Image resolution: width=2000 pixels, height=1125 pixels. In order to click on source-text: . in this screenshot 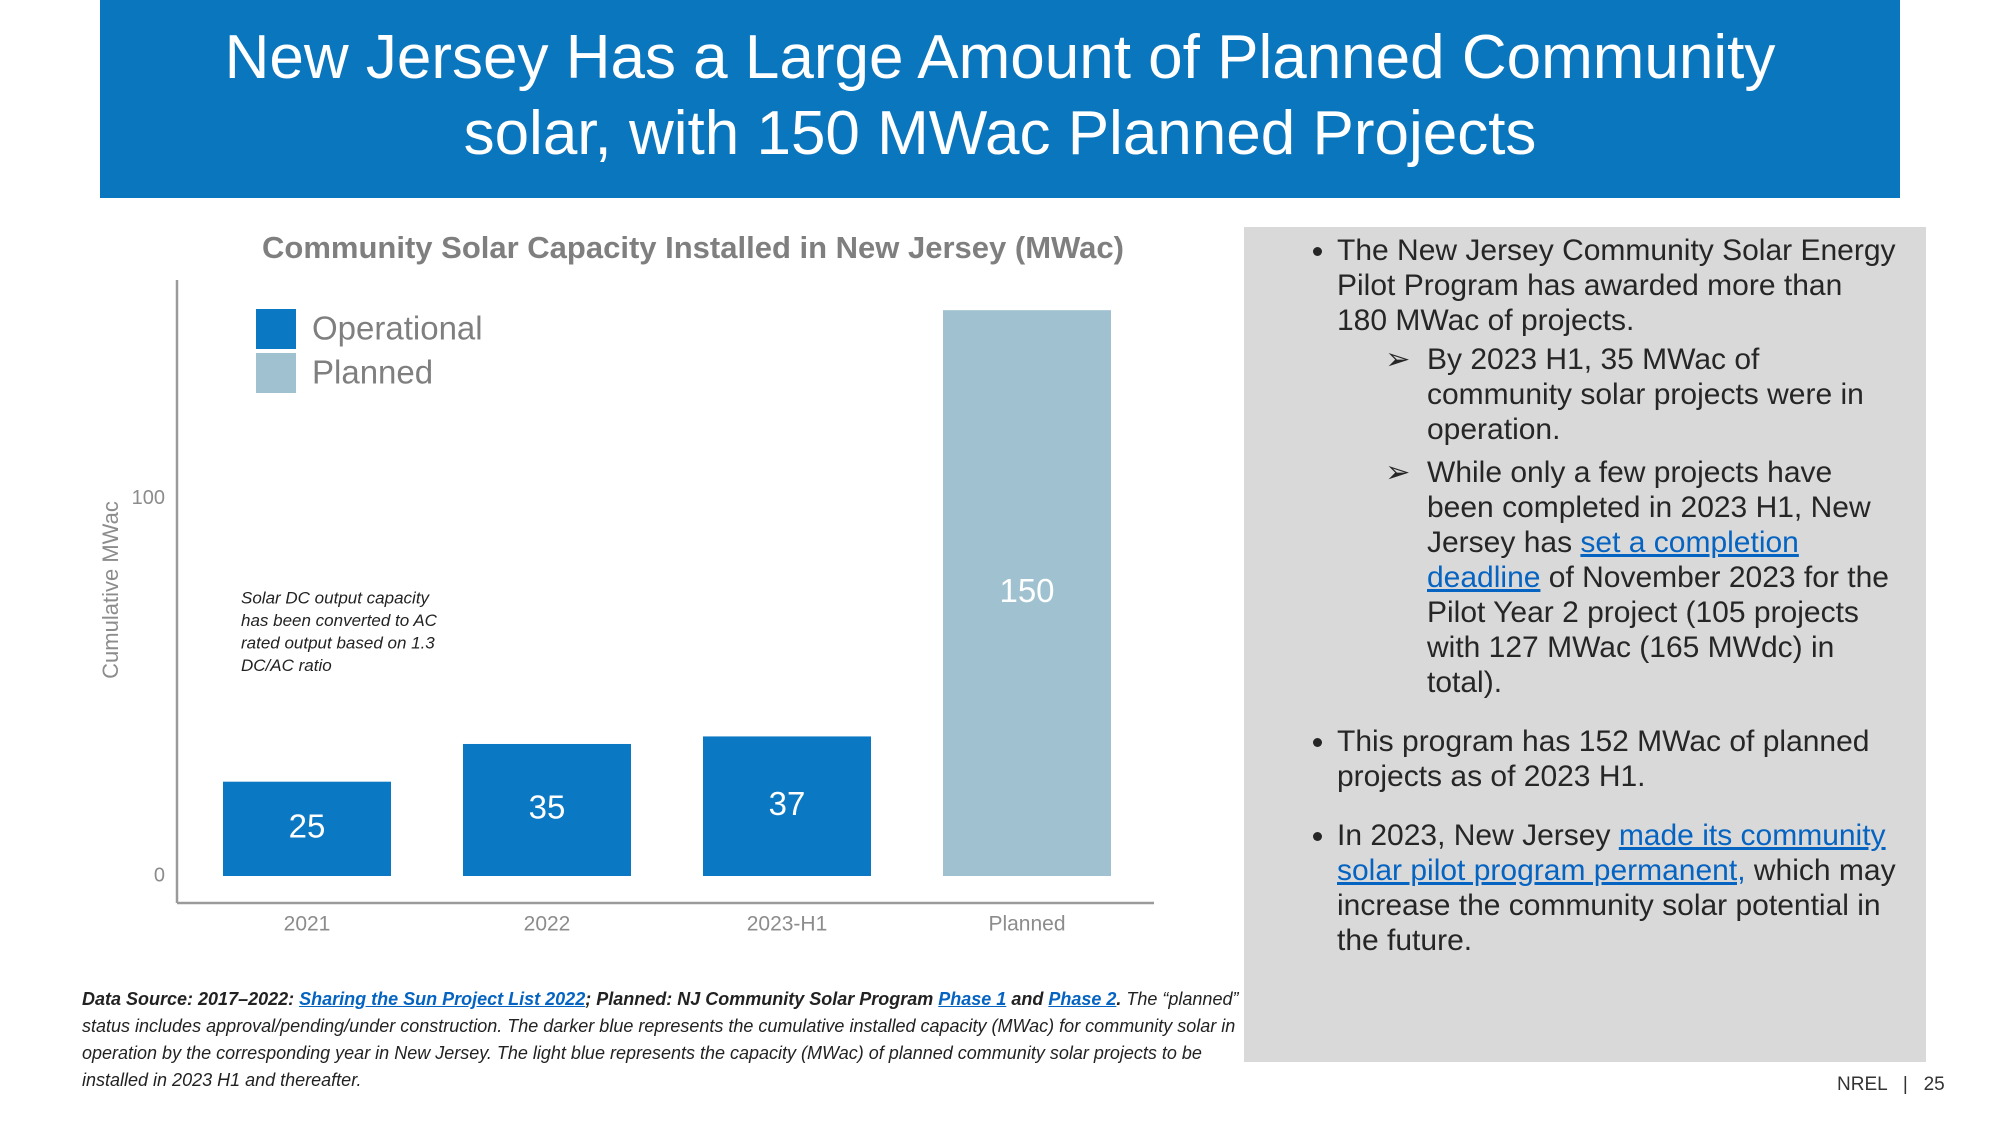, I will do `click(1119, 999)`.